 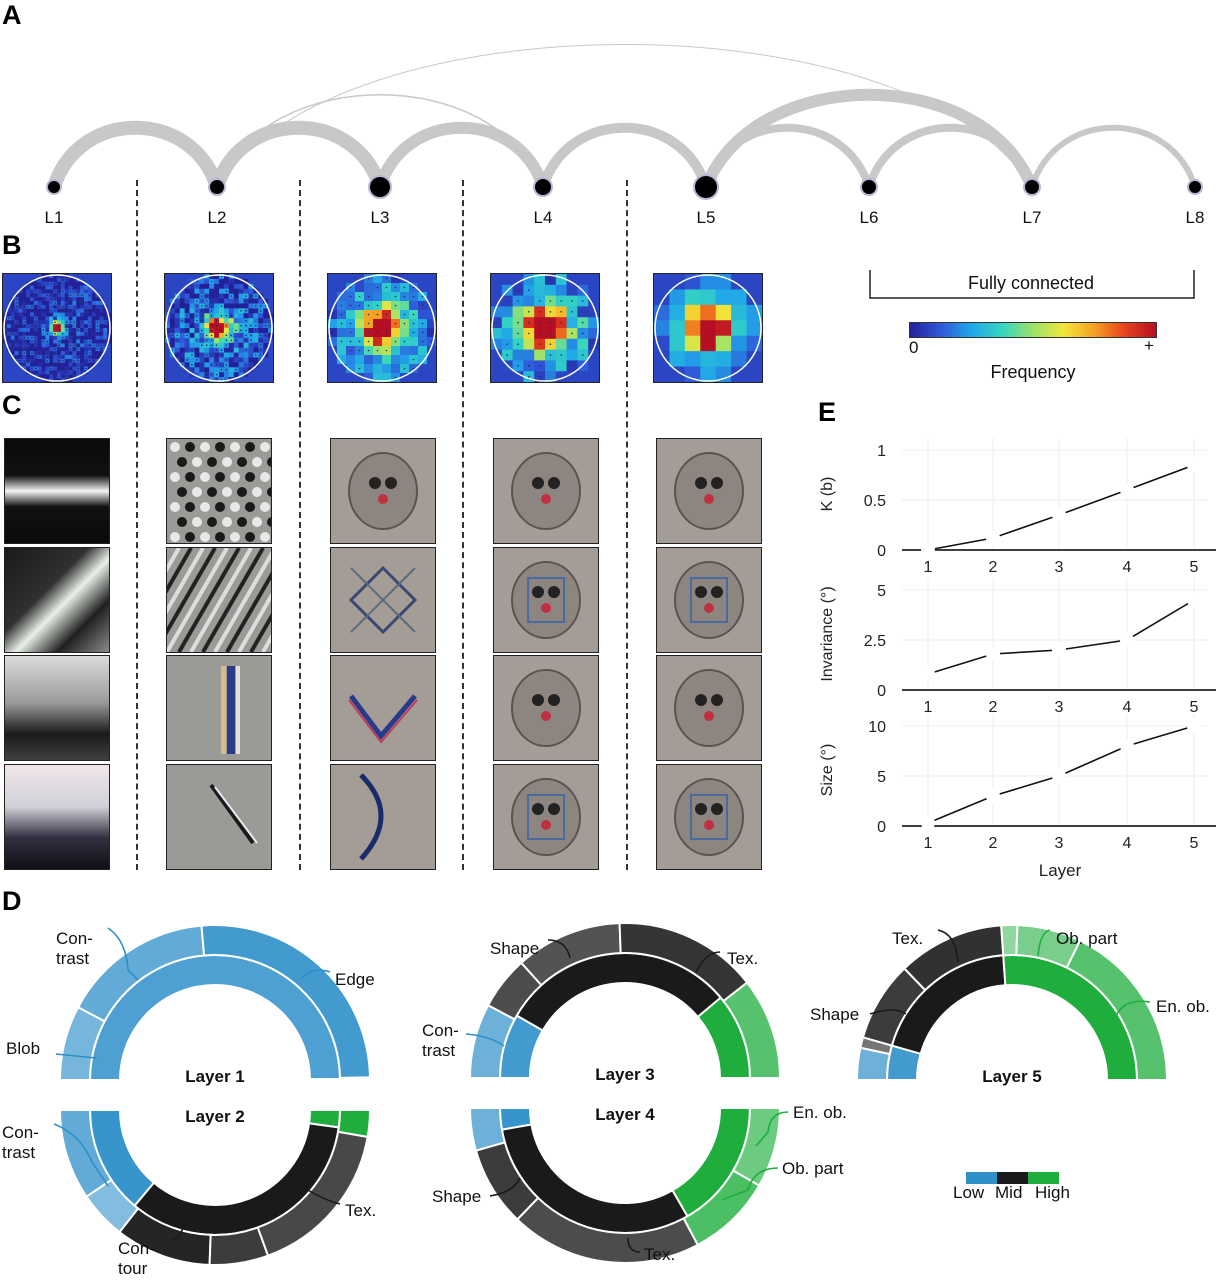 I want to click on layer3-leader-contrast, so click(x=485, y=1040).